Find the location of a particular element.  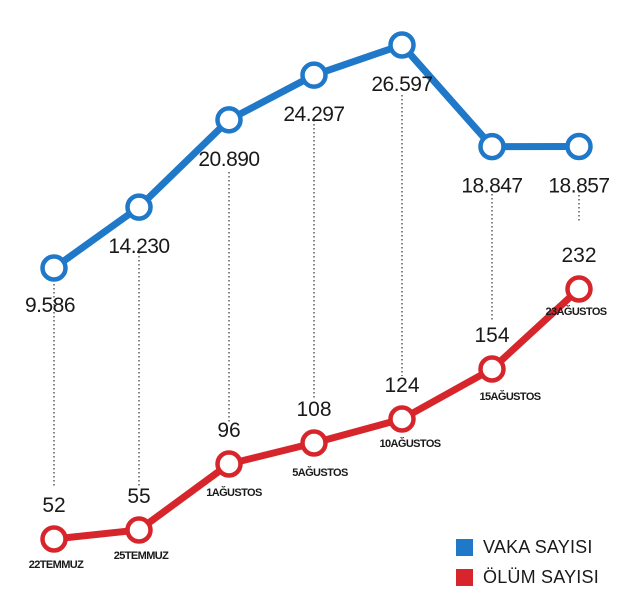

olum-value-label-4: 124 is located at coordinates (401, 385).